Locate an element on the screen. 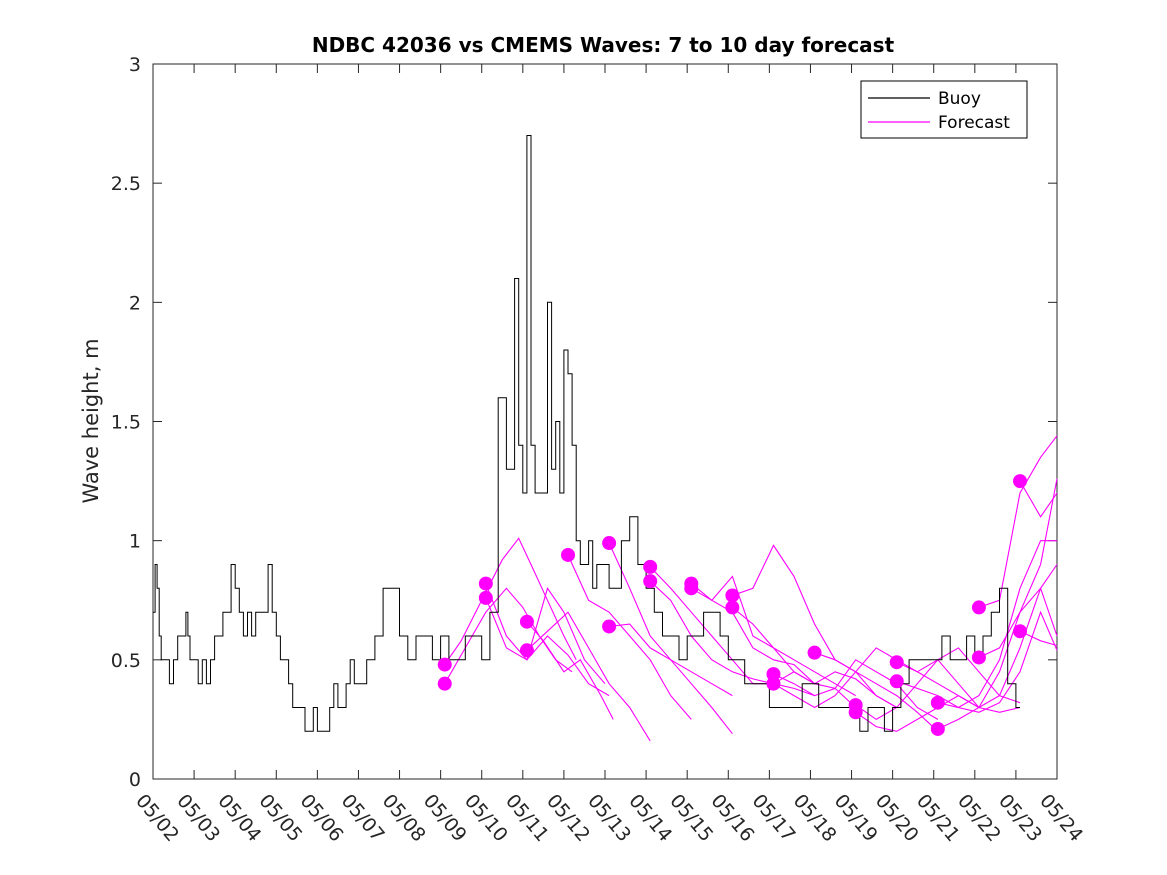  y-tick-label: 0 is located at coordinates (135, 780).